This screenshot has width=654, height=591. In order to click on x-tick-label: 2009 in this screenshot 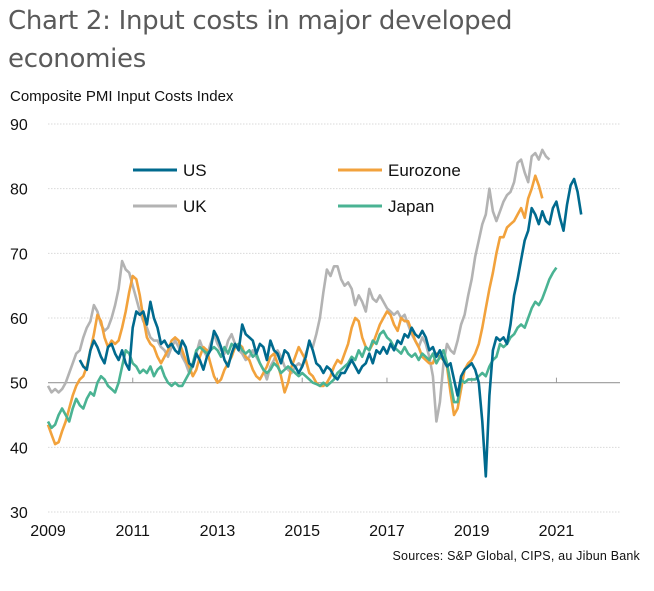, I will do `click(48, 531)`.